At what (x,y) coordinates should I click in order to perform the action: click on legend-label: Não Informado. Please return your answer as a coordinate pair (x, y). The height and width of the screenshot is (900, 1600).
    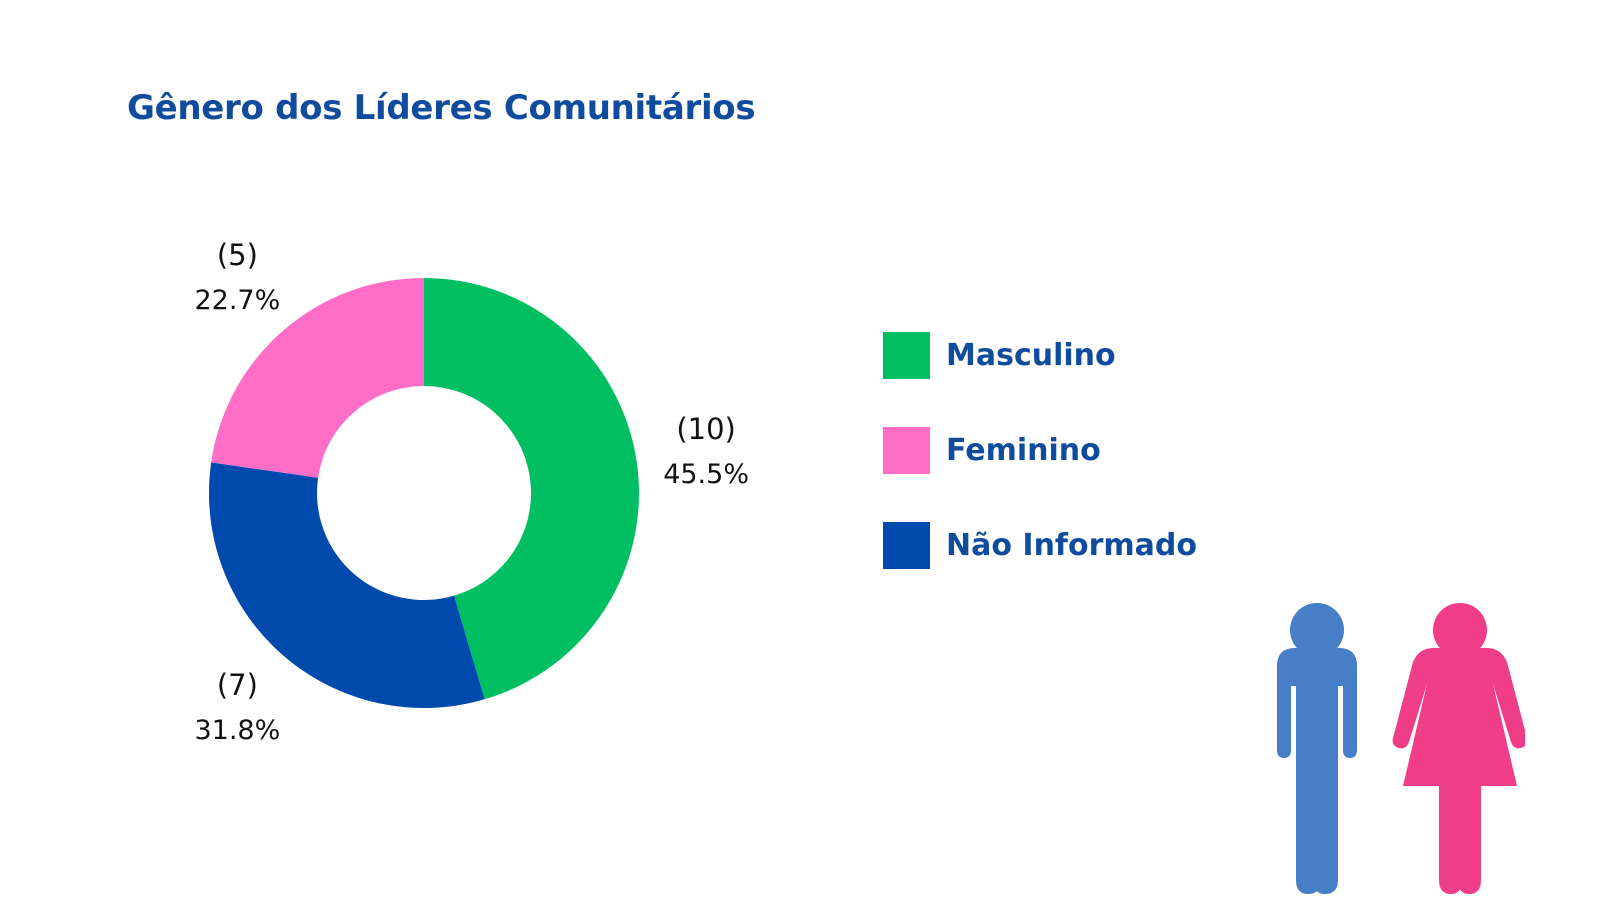
    Looking at the image, I should click on (1071, 545).